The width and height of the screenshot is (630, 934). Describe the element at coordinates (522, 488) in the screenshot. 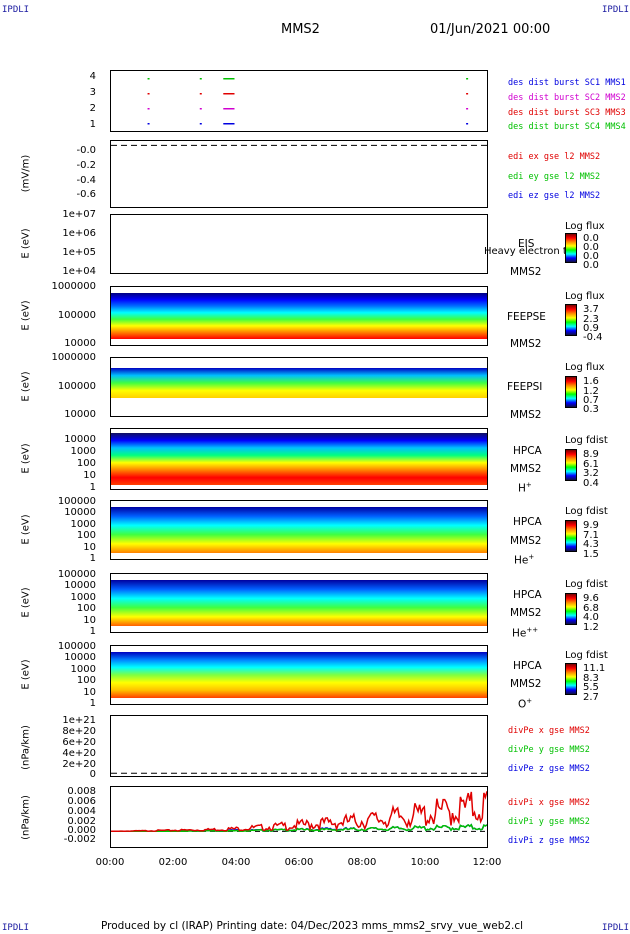

I see `hpca-h-species-name: H` at that location.